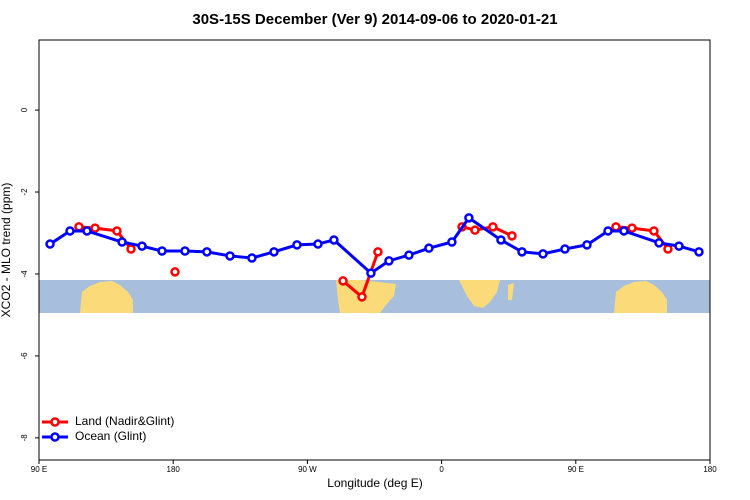  Describe the element at coordinates (24, 356) in the screenshot. I see `y-tick-label: -6` at that location.